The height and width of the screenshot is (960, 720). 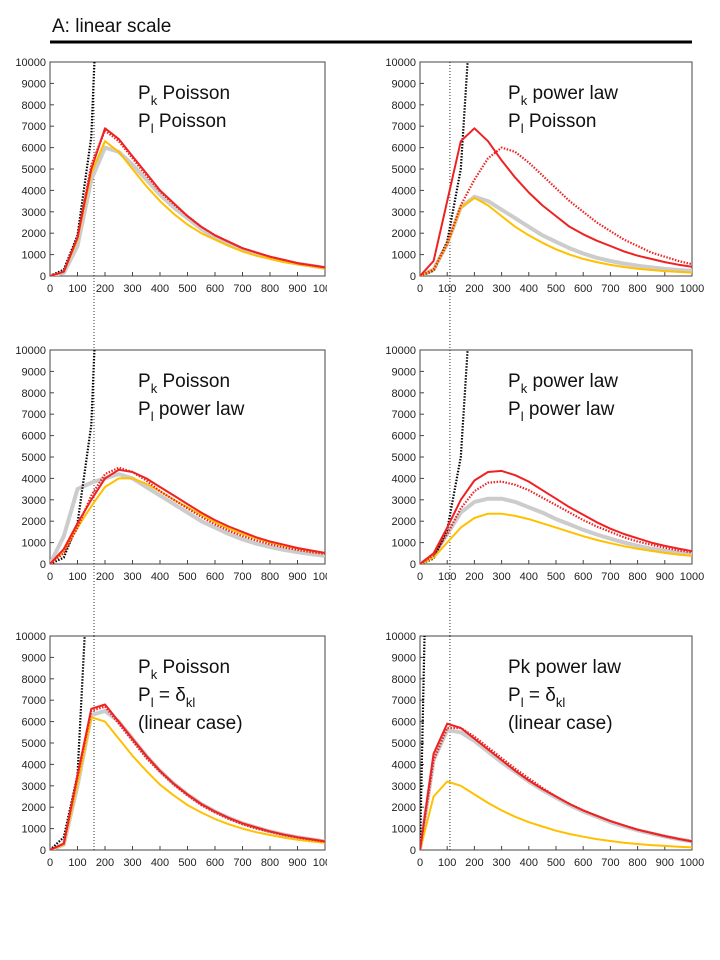 I want to click on figure-header: A: linear scale, so click(x=111, y=26).